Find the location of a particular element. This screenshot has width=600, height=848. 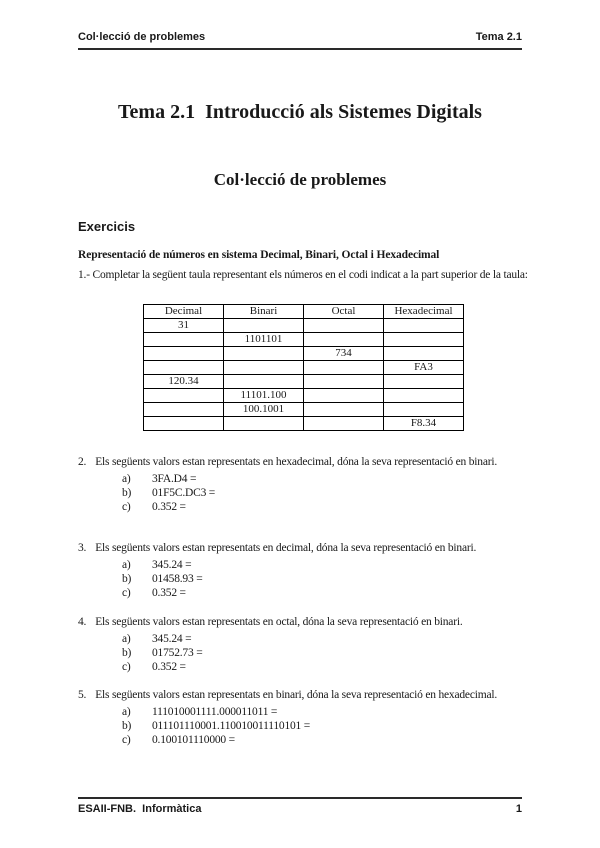

header-left-text: Col·lecció de problemes is located at coordinates (142, 37).